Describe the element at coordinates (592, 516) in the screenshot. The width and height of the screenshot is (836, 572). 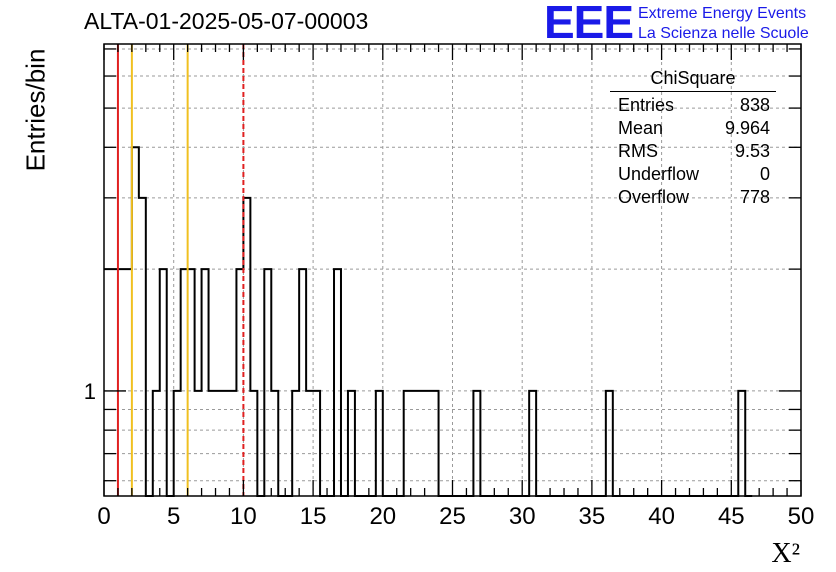
I see `x-tick-label: 35` at that location.